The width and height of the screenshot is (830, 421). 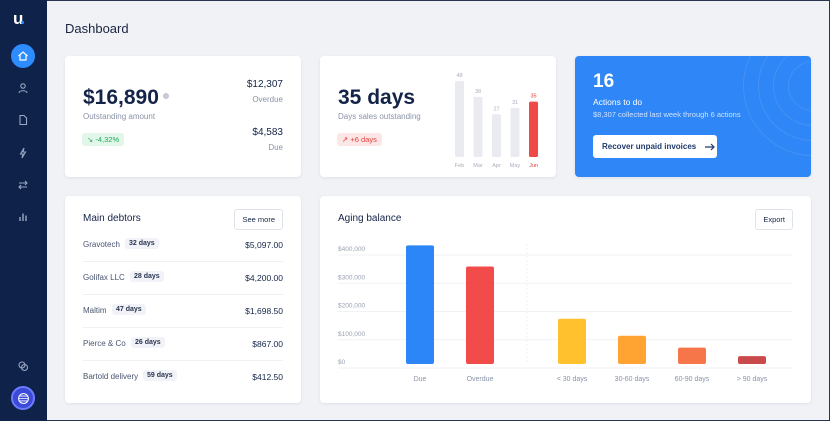 I want to click on debtor-name: Golifax LLC, so click(x=104, y=277).